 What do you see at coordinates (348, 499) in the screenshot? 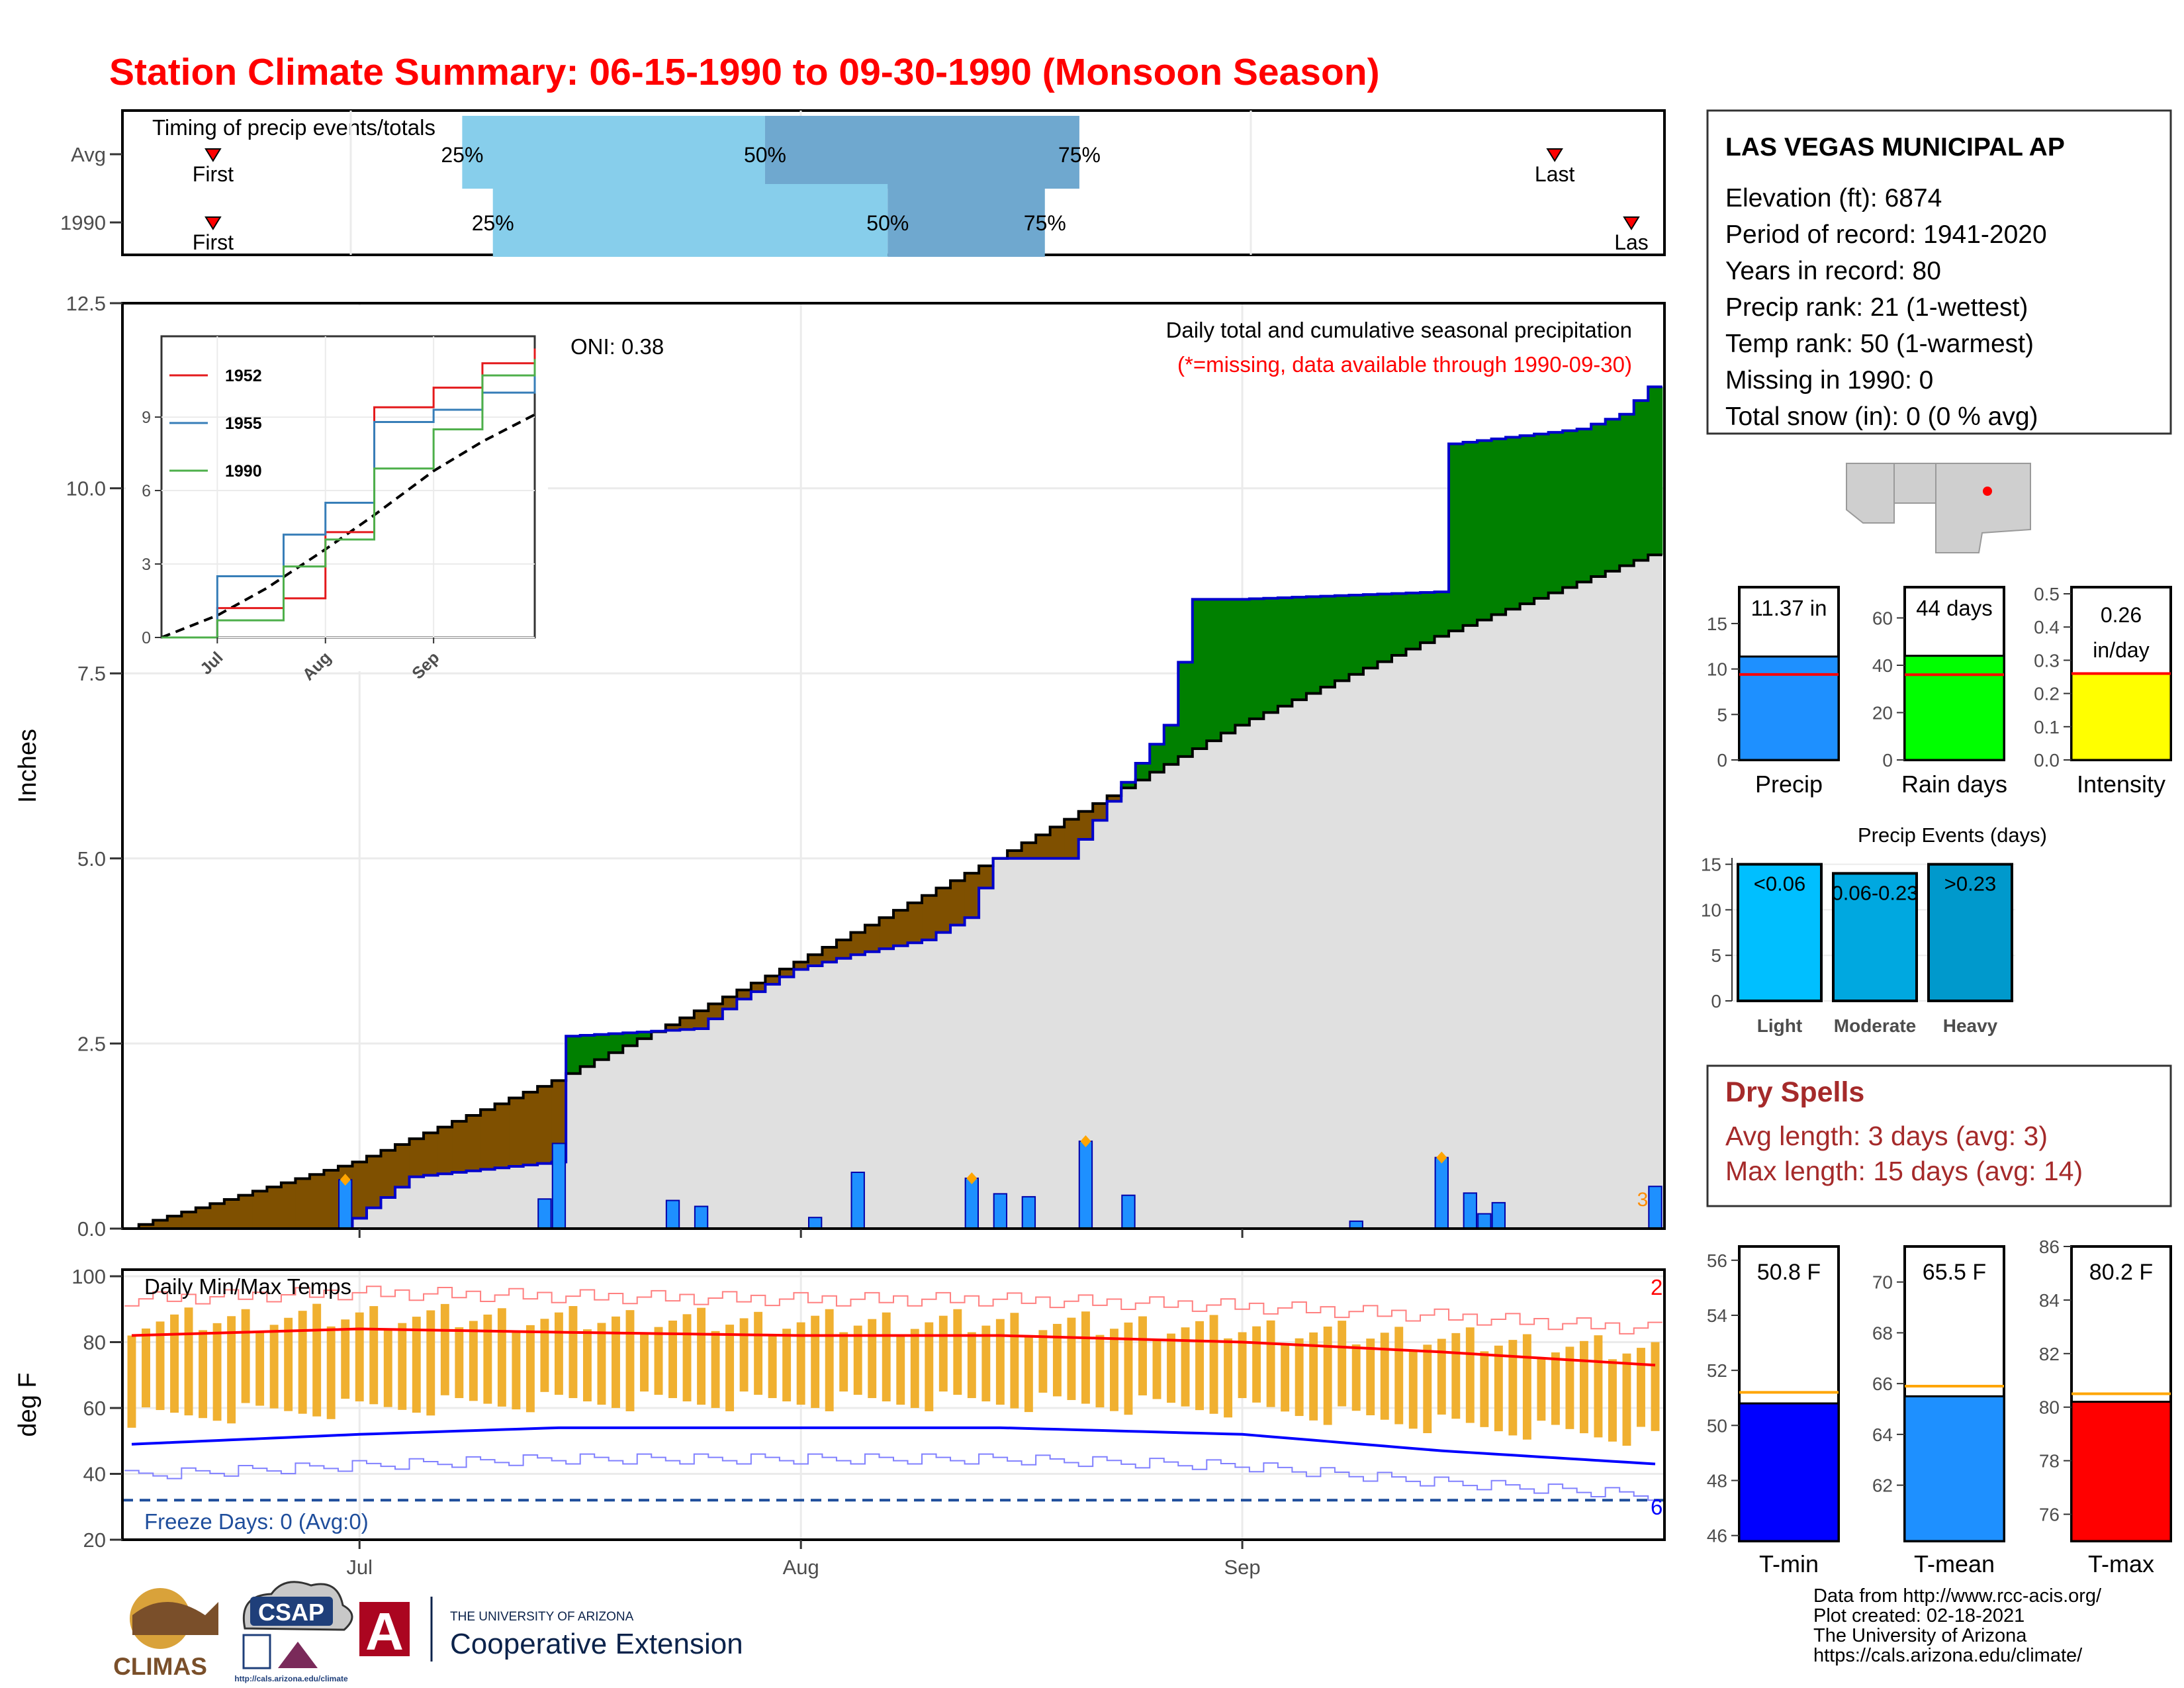
I see `inset-series-1990` at bounding box center [348, 499].